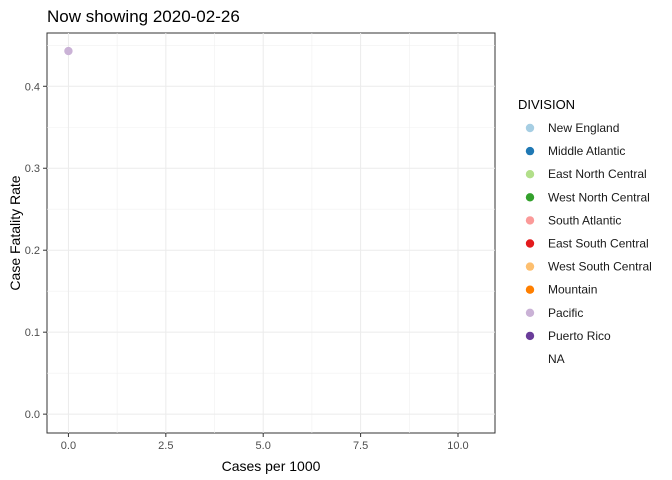 The width and height of the screenshot is (672, 480). I want to click on legend-entry: NA, so click(556, 359).